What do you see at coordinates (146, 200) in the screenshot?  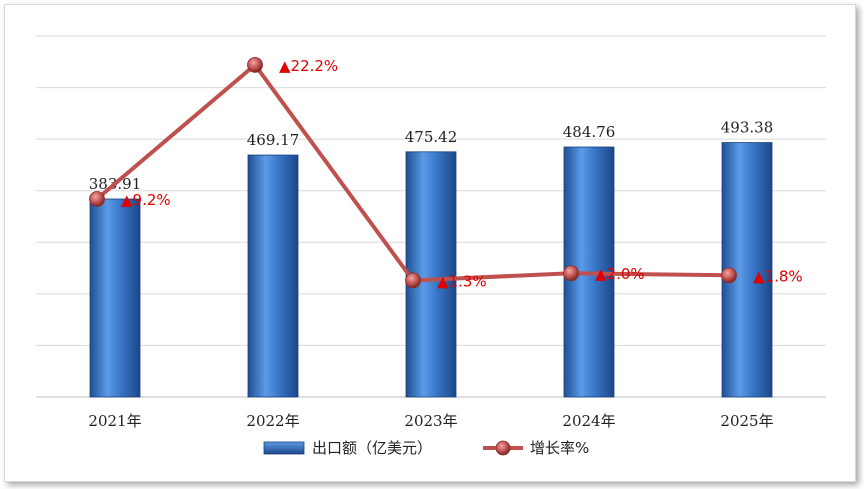 I see `growth-rate-label-0: ▲9.2%` at bounding box center [146, 200].